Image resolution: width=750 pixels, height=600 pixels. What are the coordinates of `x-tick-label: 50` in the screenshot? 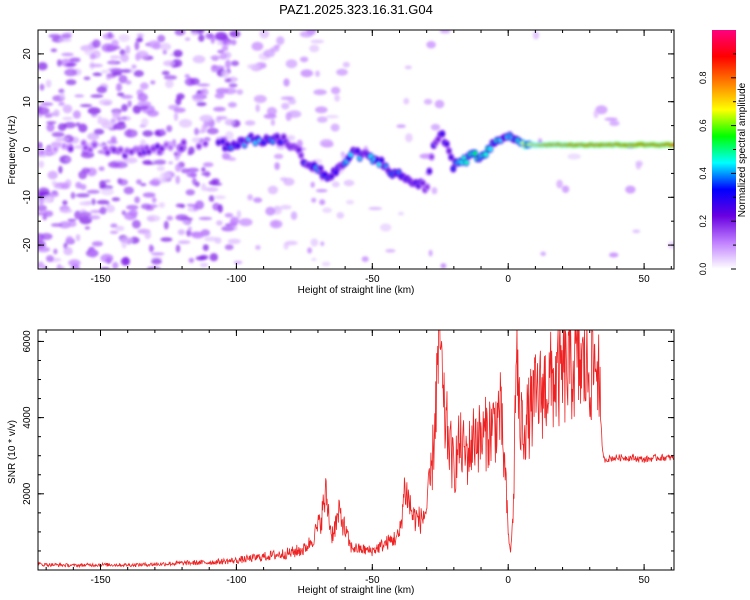 It's located at (645, 279).